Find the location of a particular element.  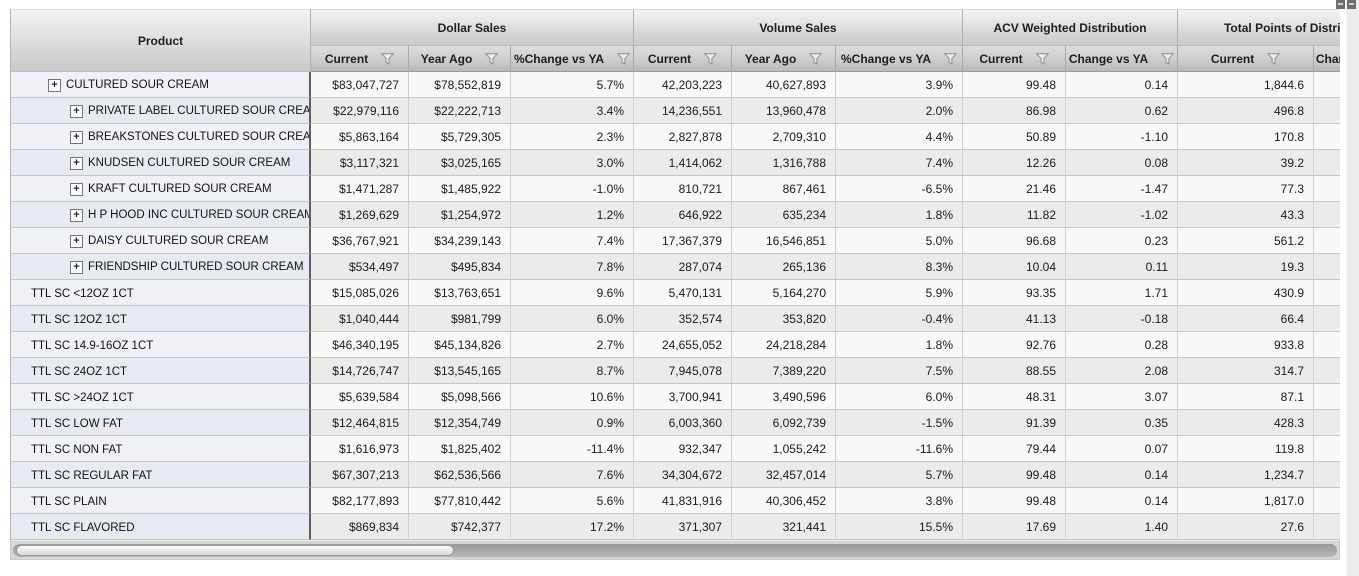

product-cell: TTL SC NON FAT is located at coordinates (161, 449).